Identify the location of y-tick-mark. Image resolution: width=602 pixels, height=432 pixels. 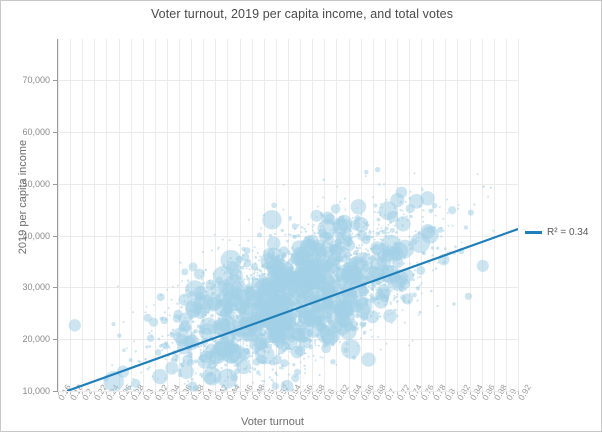
(55, 133).